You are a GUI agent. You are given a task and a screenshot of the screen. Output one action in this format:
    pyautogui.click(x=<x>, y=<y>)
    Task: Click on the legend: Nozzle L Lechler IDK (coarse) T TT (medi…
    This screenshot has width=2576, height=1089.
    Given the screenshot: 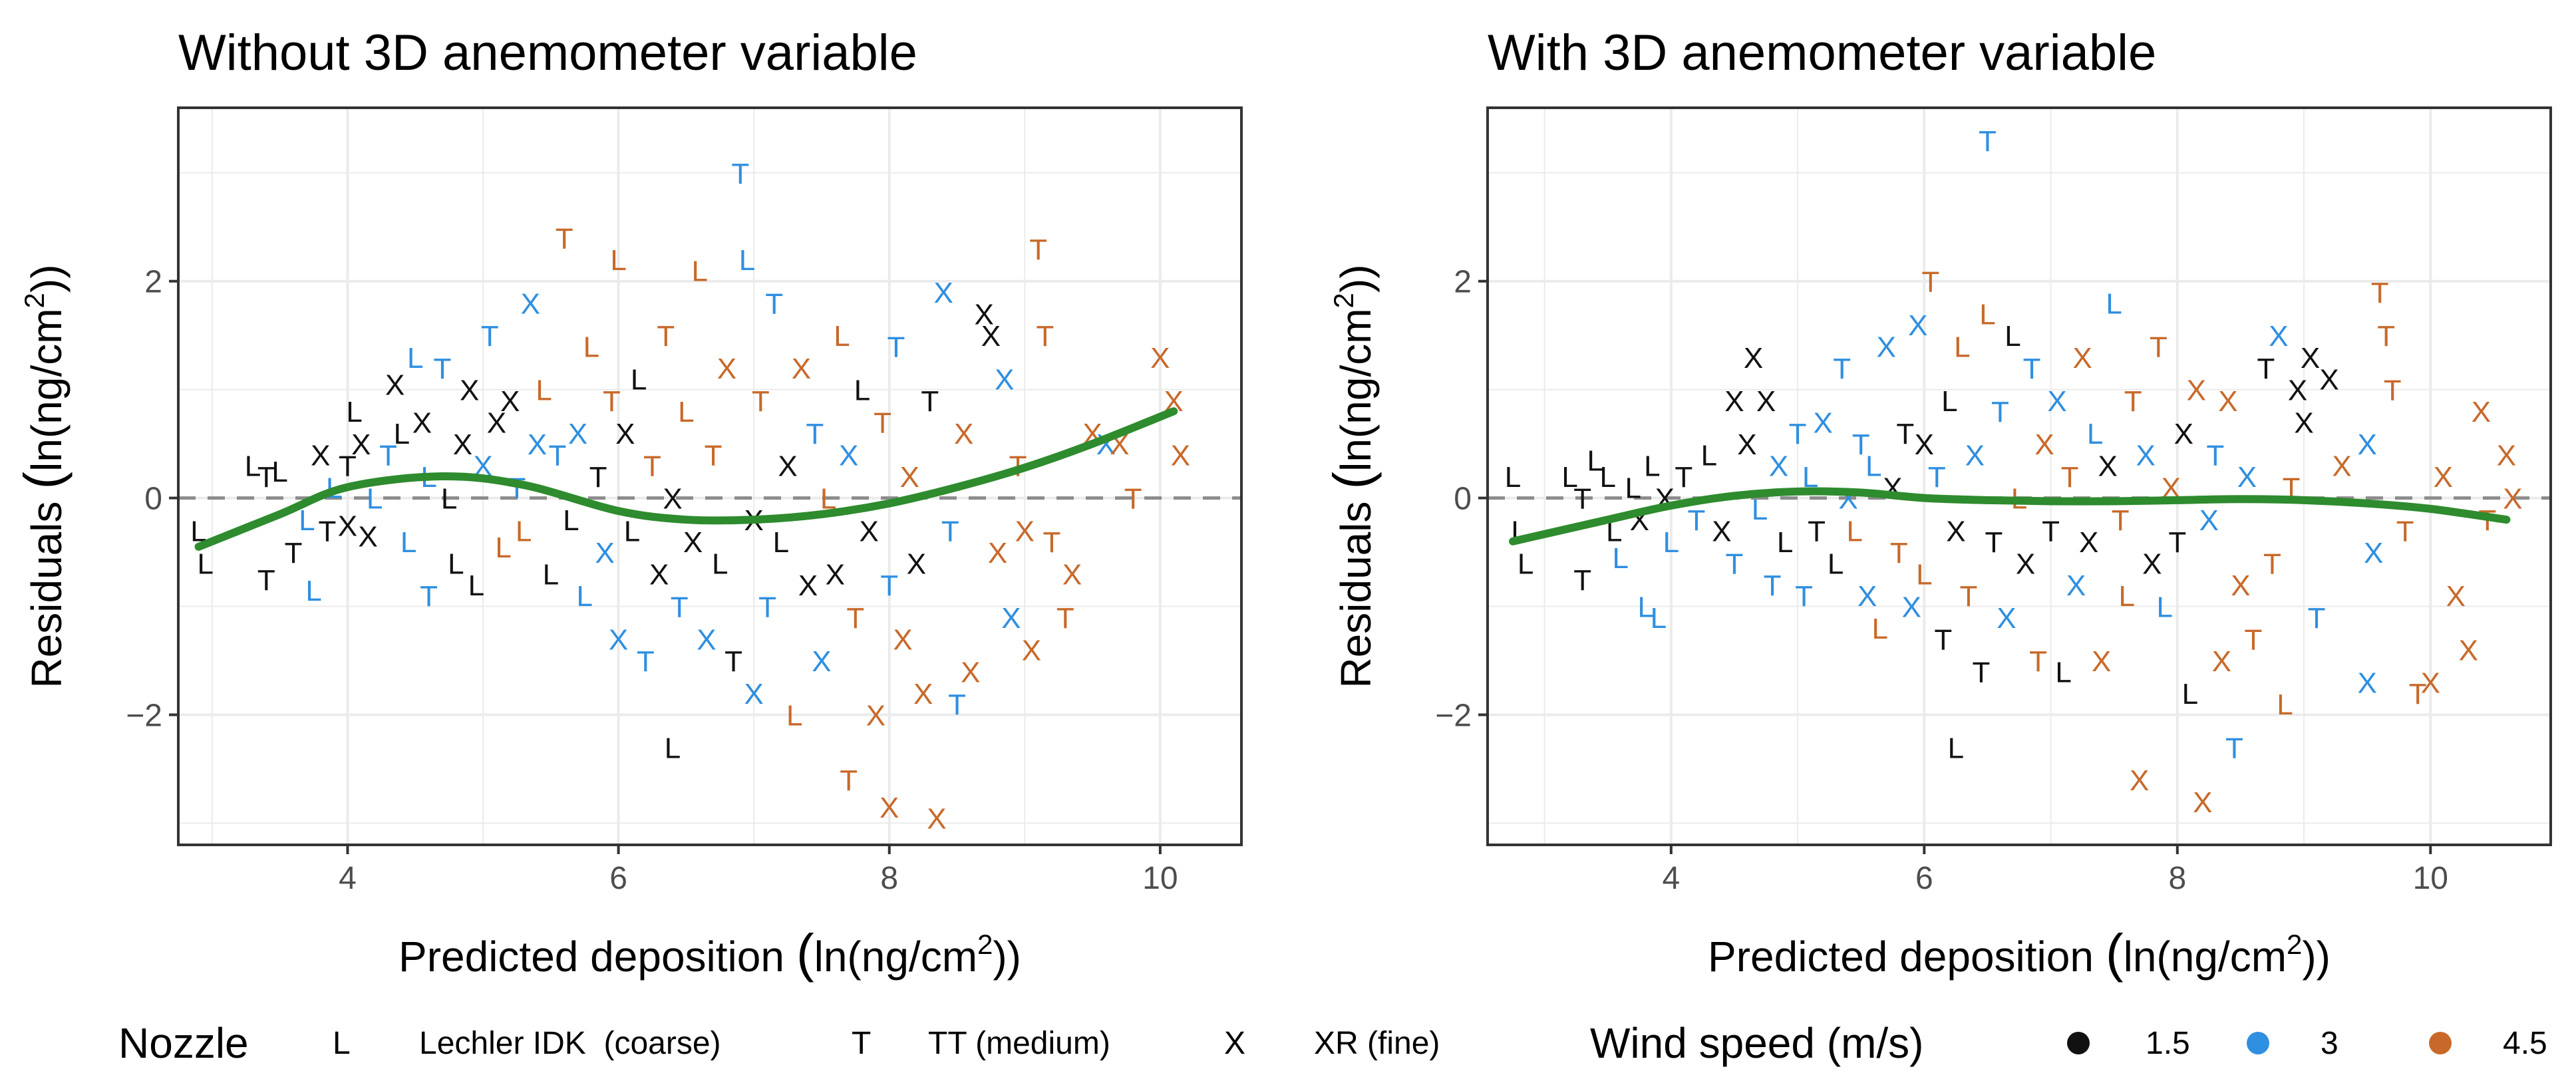 What is the action you would take?
    pyautogui.click(x=1332, y=1043)
    